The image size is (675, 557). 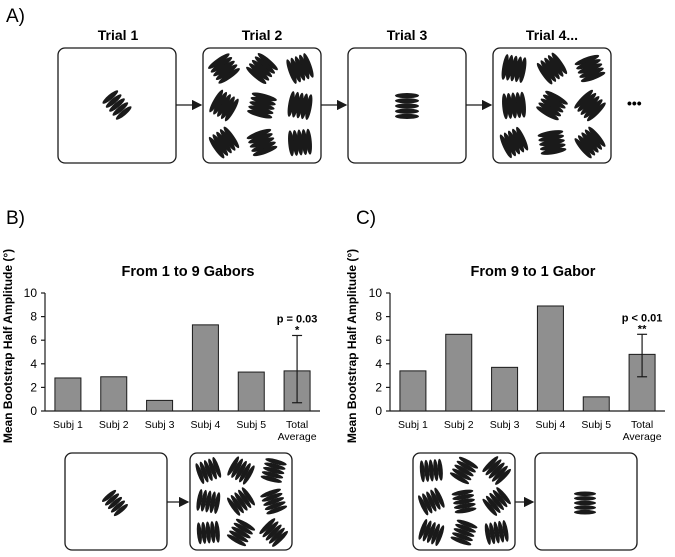 What do you see at coordinates (68, 425) in the screenshot?
I see `x-category-label: Subj 1` at bounding box center [68, 425].